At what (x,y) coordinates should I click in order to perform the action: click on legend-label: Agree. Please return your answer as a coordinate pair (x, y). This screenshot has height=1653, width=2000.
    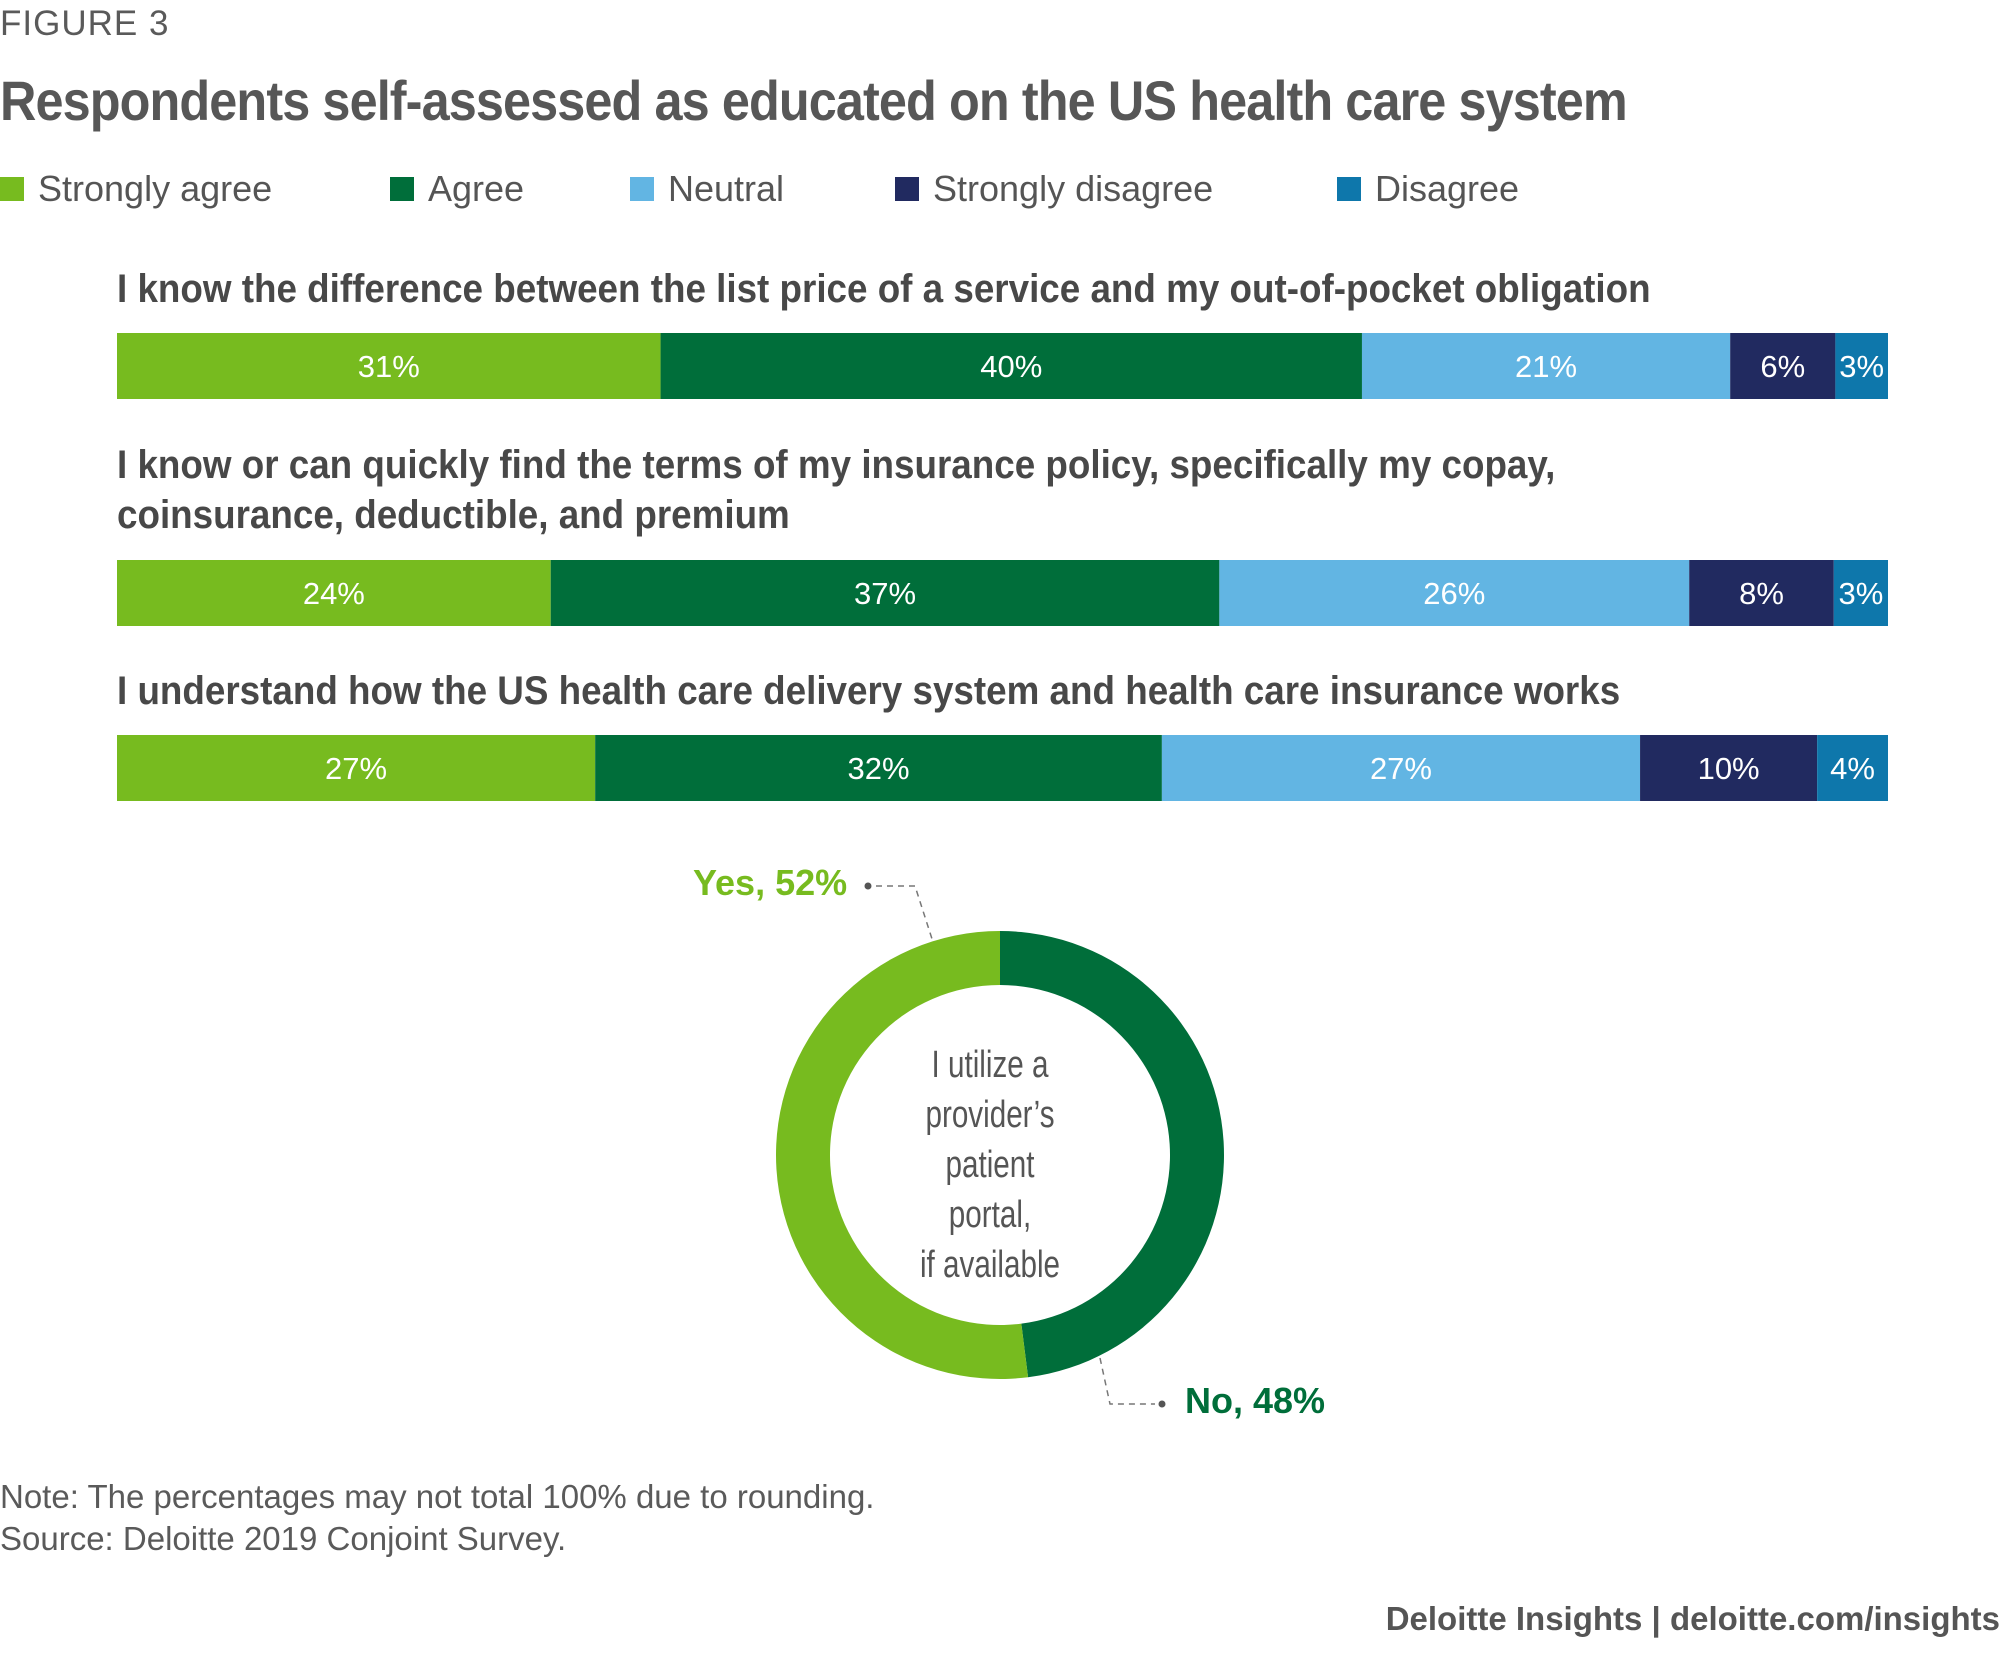
    Looking at the image, I should click on (476, 188).